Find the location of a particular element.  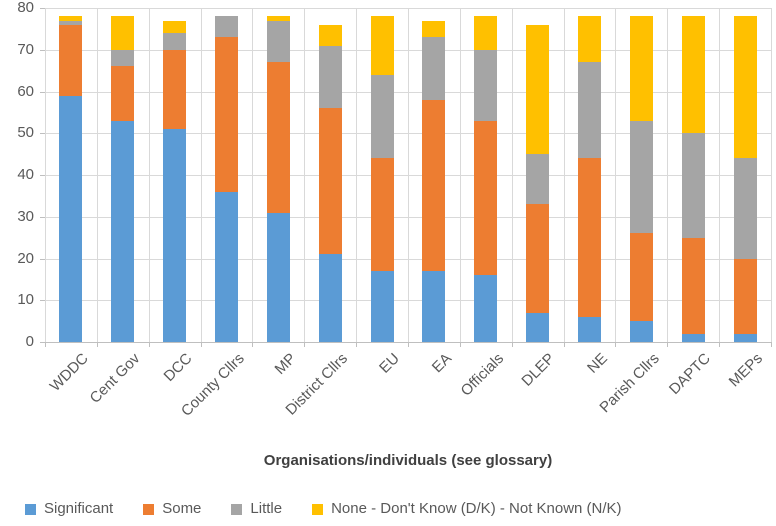

y-tick-label: 30 is located at coordinates (25, 216).